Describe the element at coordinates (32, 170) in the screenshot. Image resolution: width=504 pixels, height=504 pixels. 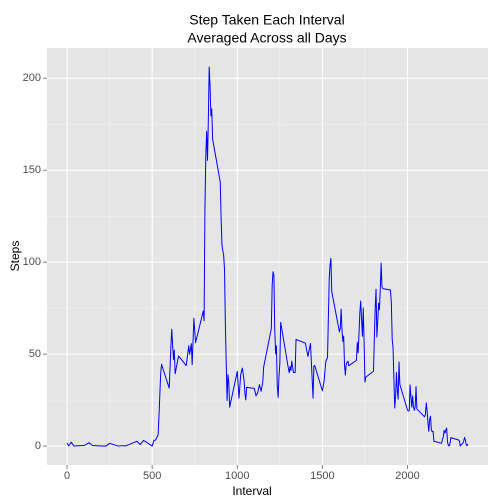
I see `y-tick-label: 150` at that location.